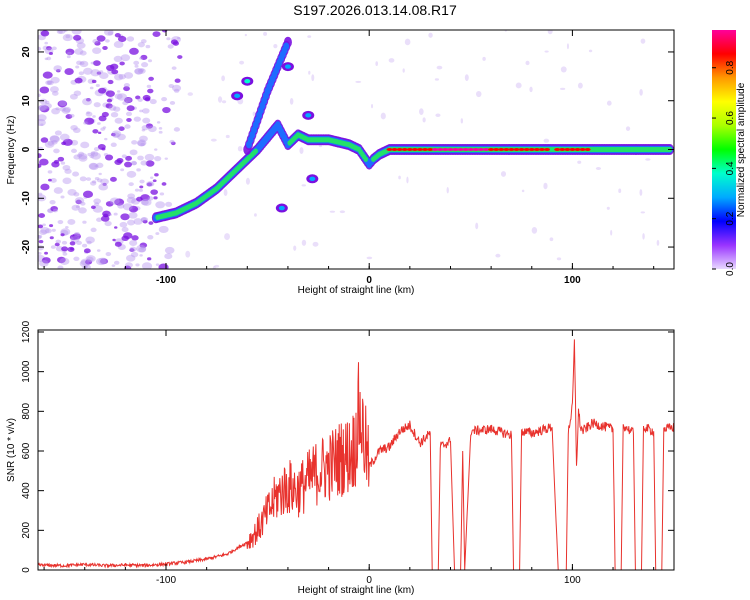  Describe the element at coordinates (730, 118) in the screenshot. I see `colorbar-tick-label: 0.6` at that location.